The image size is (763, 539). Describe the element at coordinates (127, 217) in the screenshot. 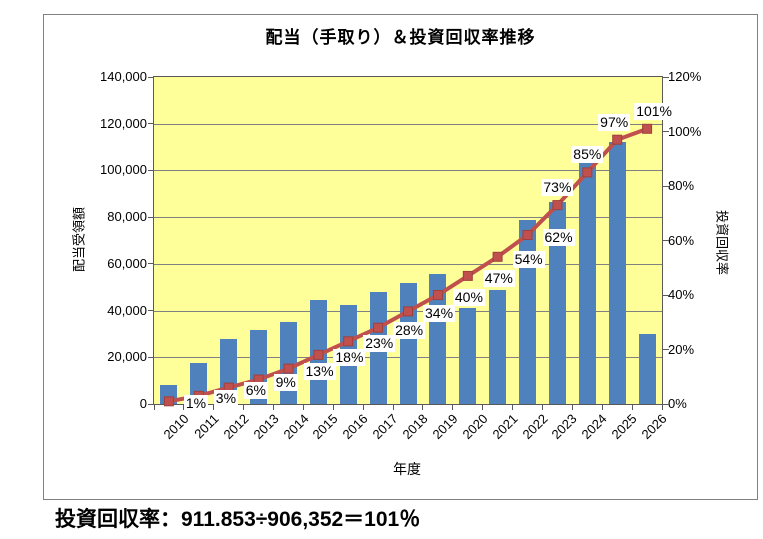

I see `left-axis-tick-label: 80,000` at that location.